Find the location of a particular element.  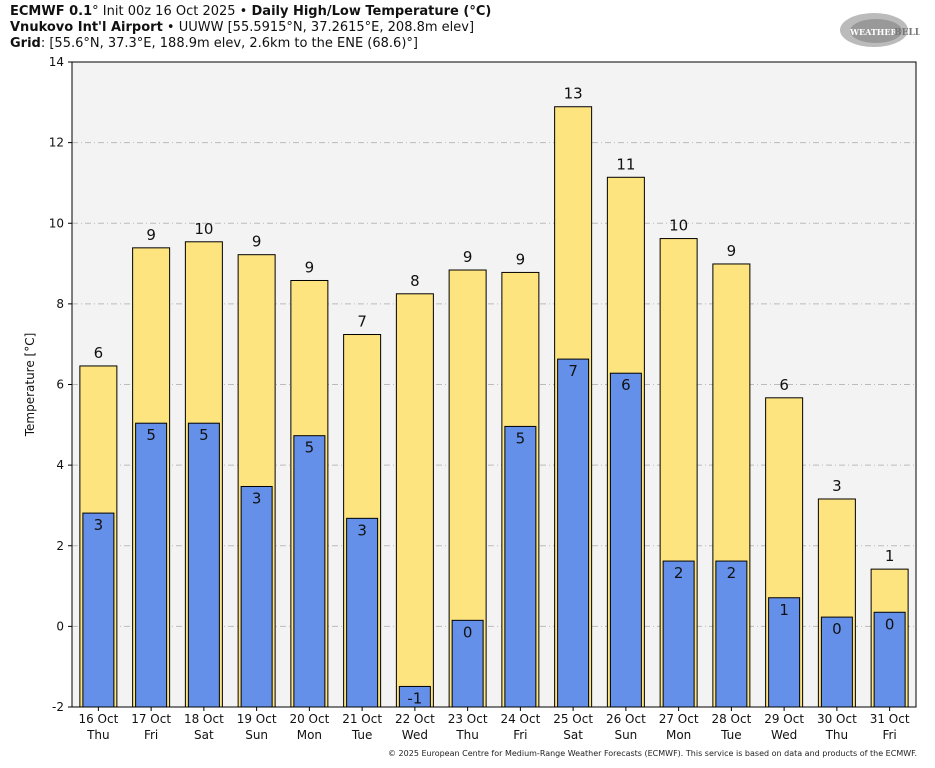

x-tick-label: 20 Oct is located at coordinates (309, 719).